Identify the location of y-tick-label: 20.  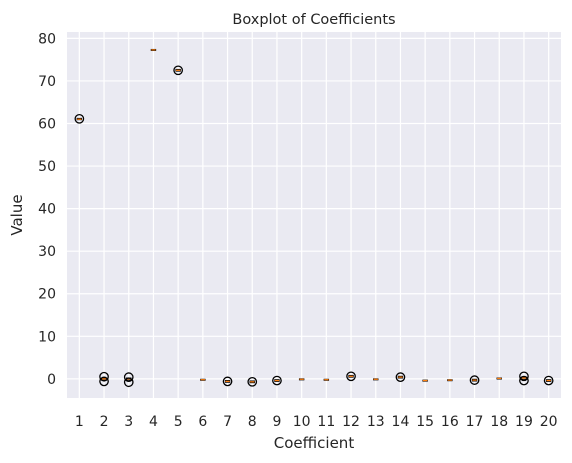
(47, 295).